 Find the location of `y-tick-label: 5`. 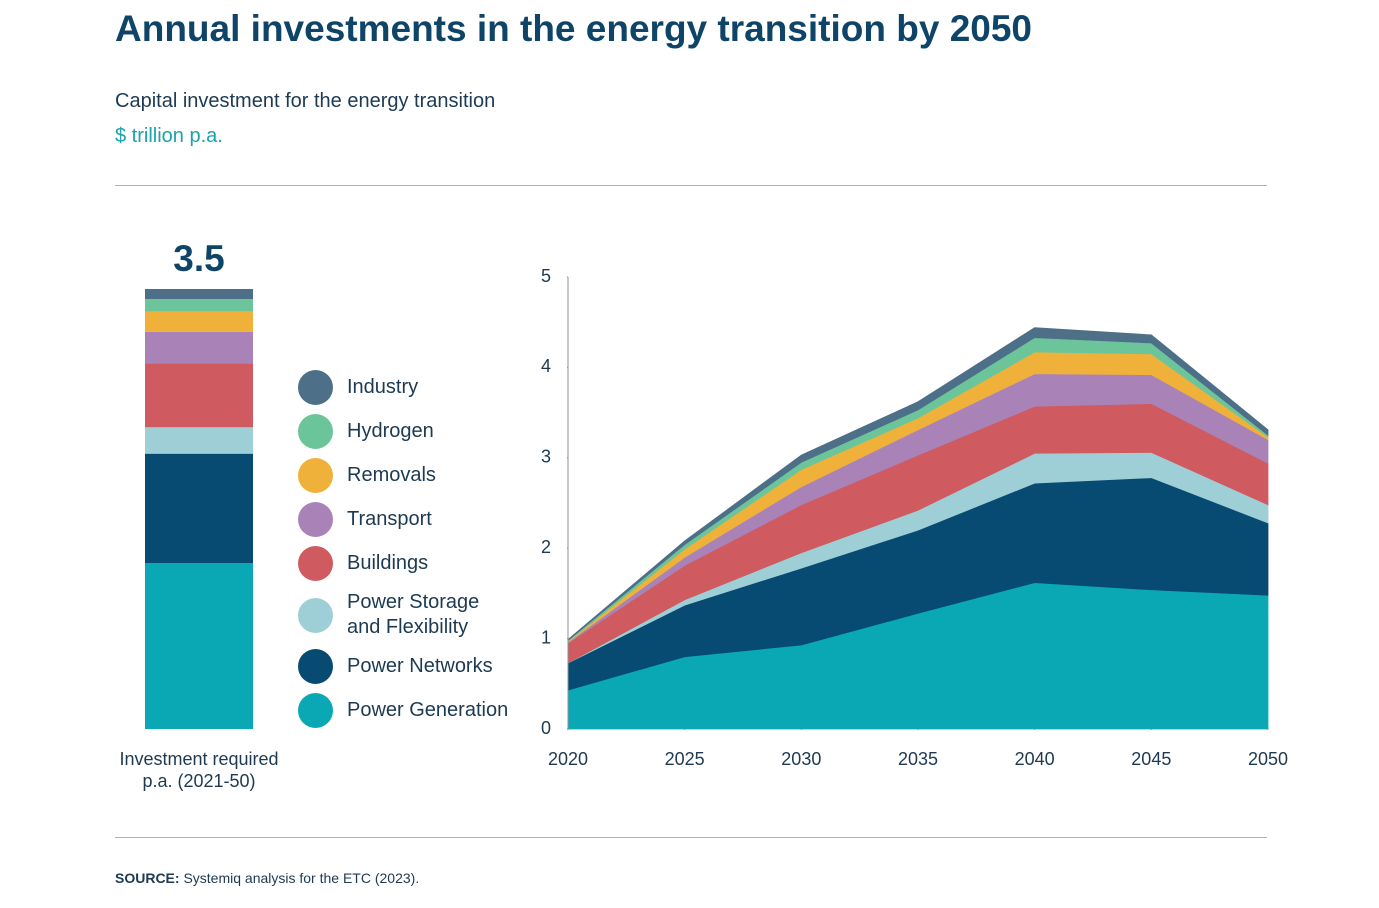

y-tick-label: 5 is located at coordinates (546, 276).